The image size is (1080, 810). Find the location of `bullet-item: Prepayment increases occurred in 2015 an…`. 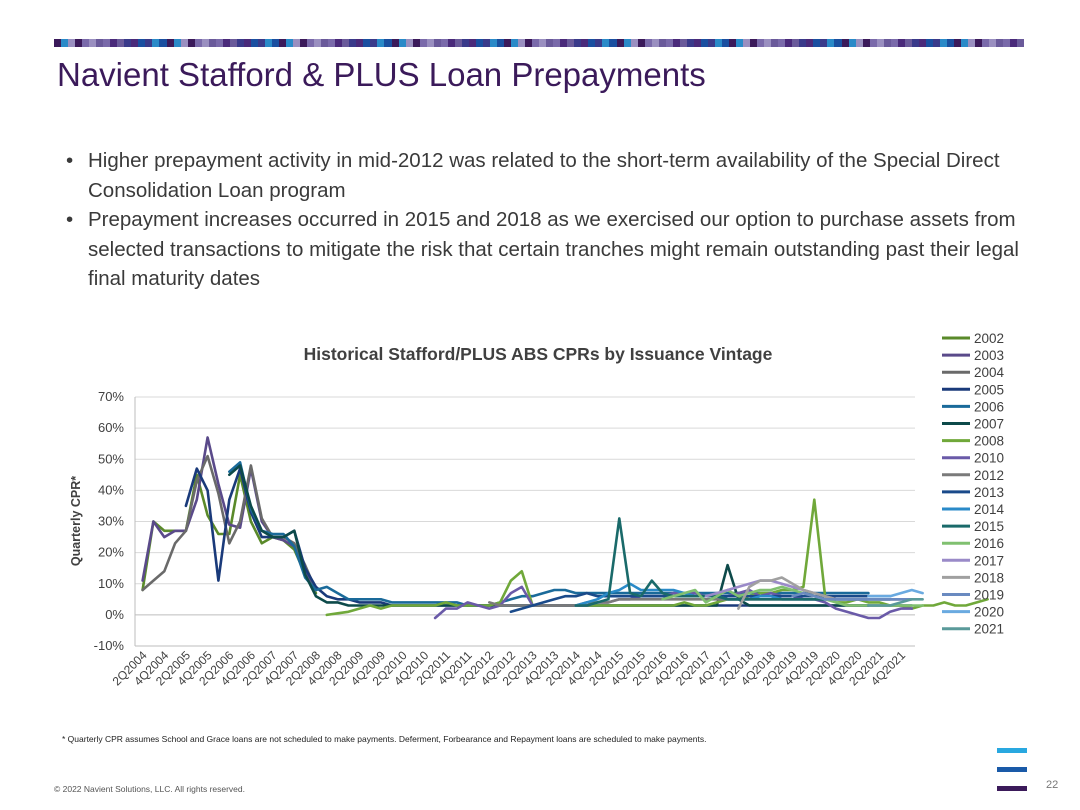

bullet-item: Prepayment increases occurred in 2015 an… is located at coordinates (544, 249).